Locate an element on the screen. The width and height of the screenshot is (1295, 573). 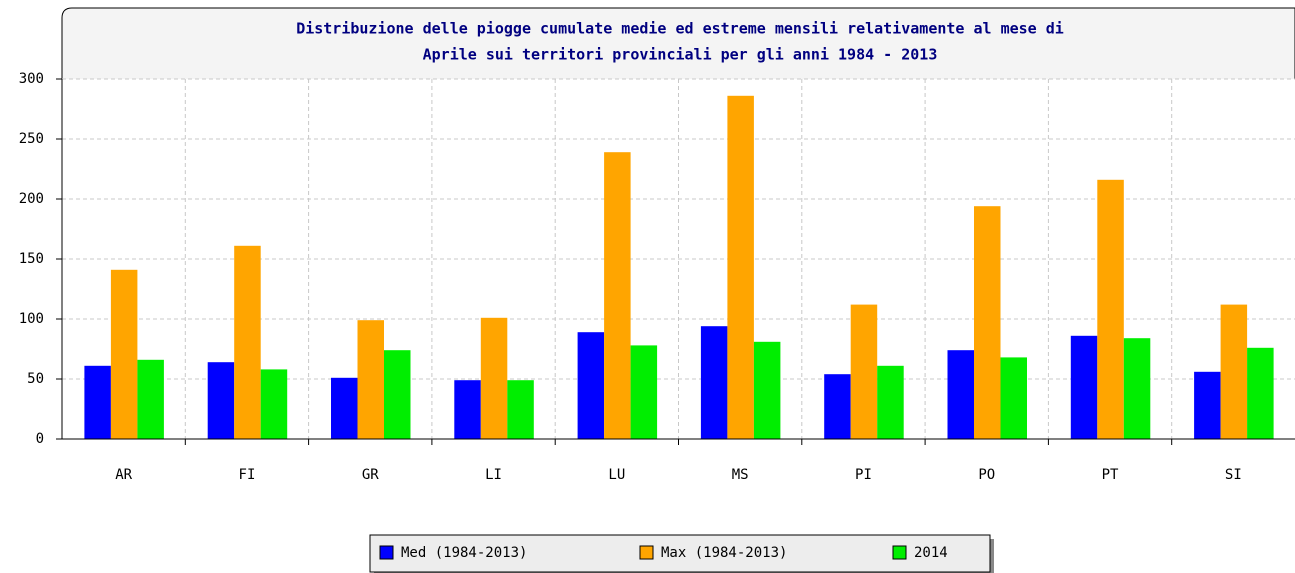
legend-label: 2014 is located at coordinates (931, 553).